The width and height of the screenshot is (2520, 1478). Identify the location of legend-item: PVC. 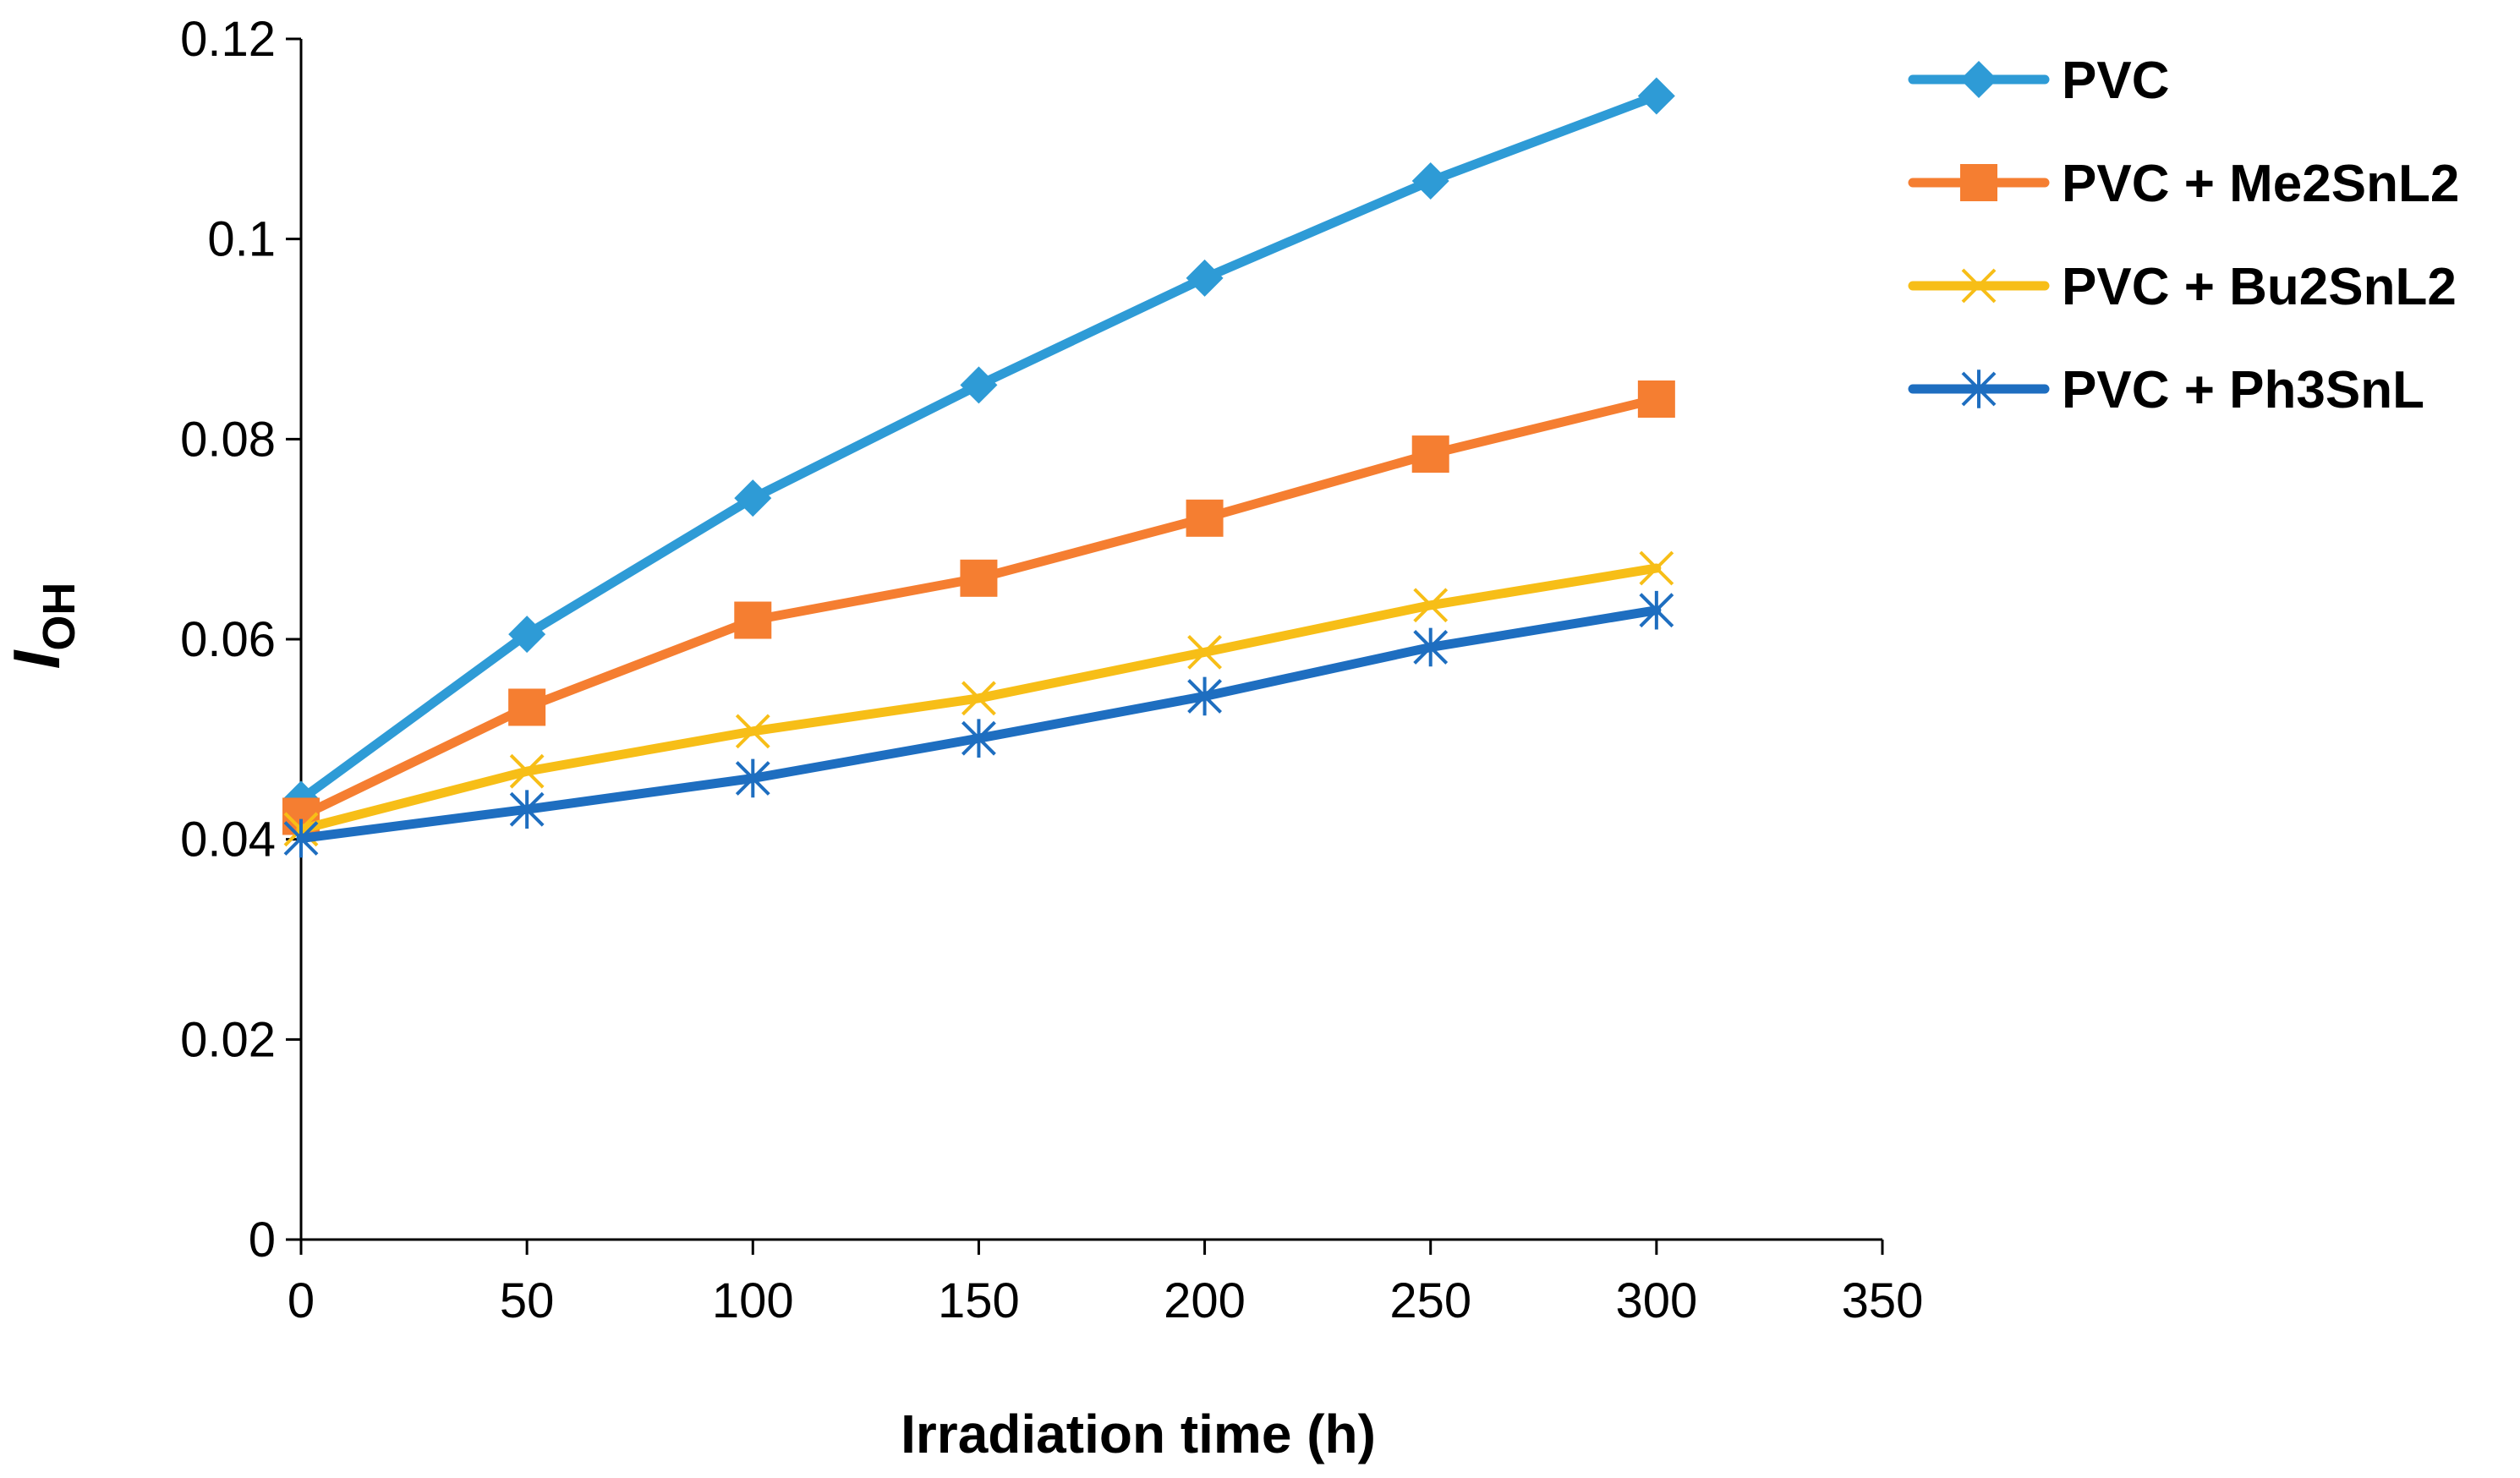
(2039, 81).